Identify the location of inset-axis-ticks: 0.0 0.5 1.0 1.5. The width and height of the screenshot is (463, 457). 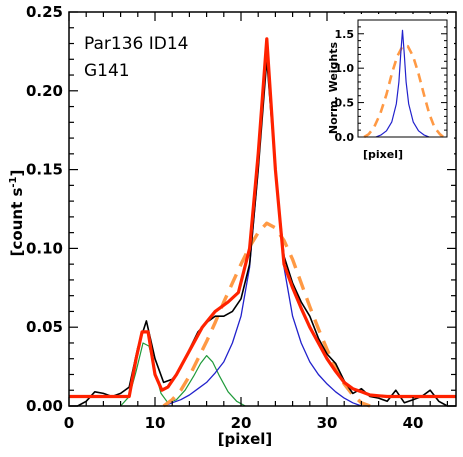
(391, 85).